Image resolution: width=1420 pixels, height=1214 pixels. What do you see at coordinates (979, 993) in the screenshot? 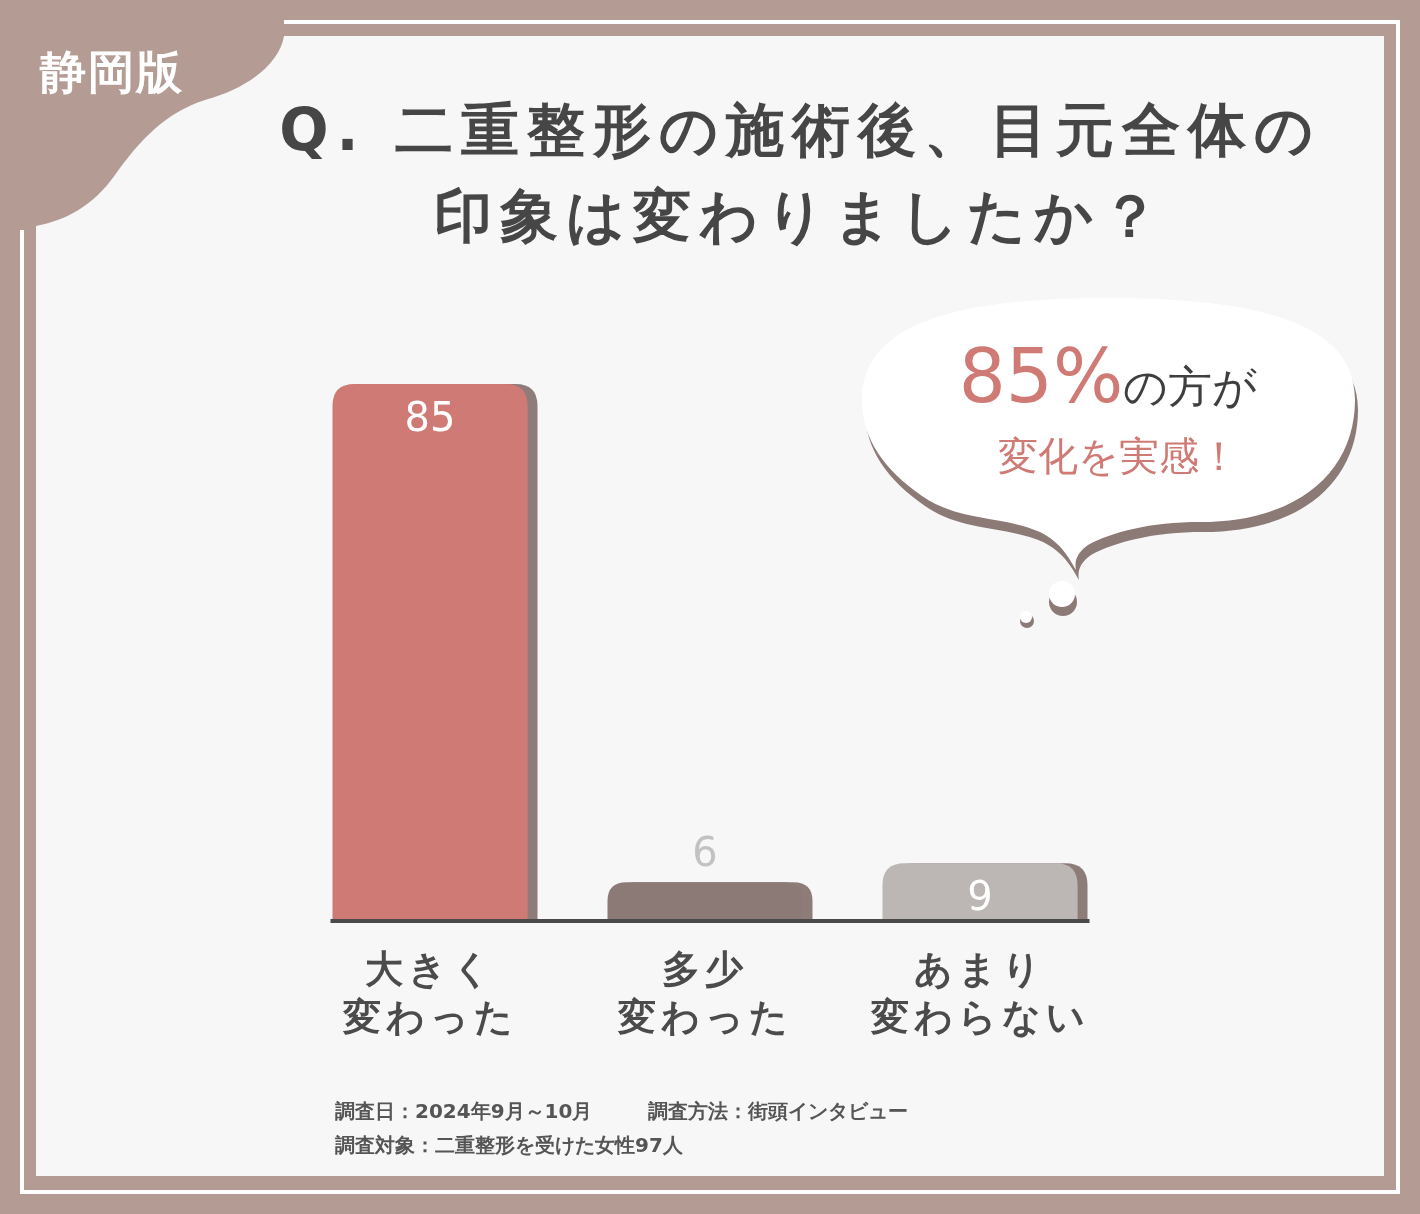
I see `x-tick-label: あまり変わらない` at bounding box center [979, 993].